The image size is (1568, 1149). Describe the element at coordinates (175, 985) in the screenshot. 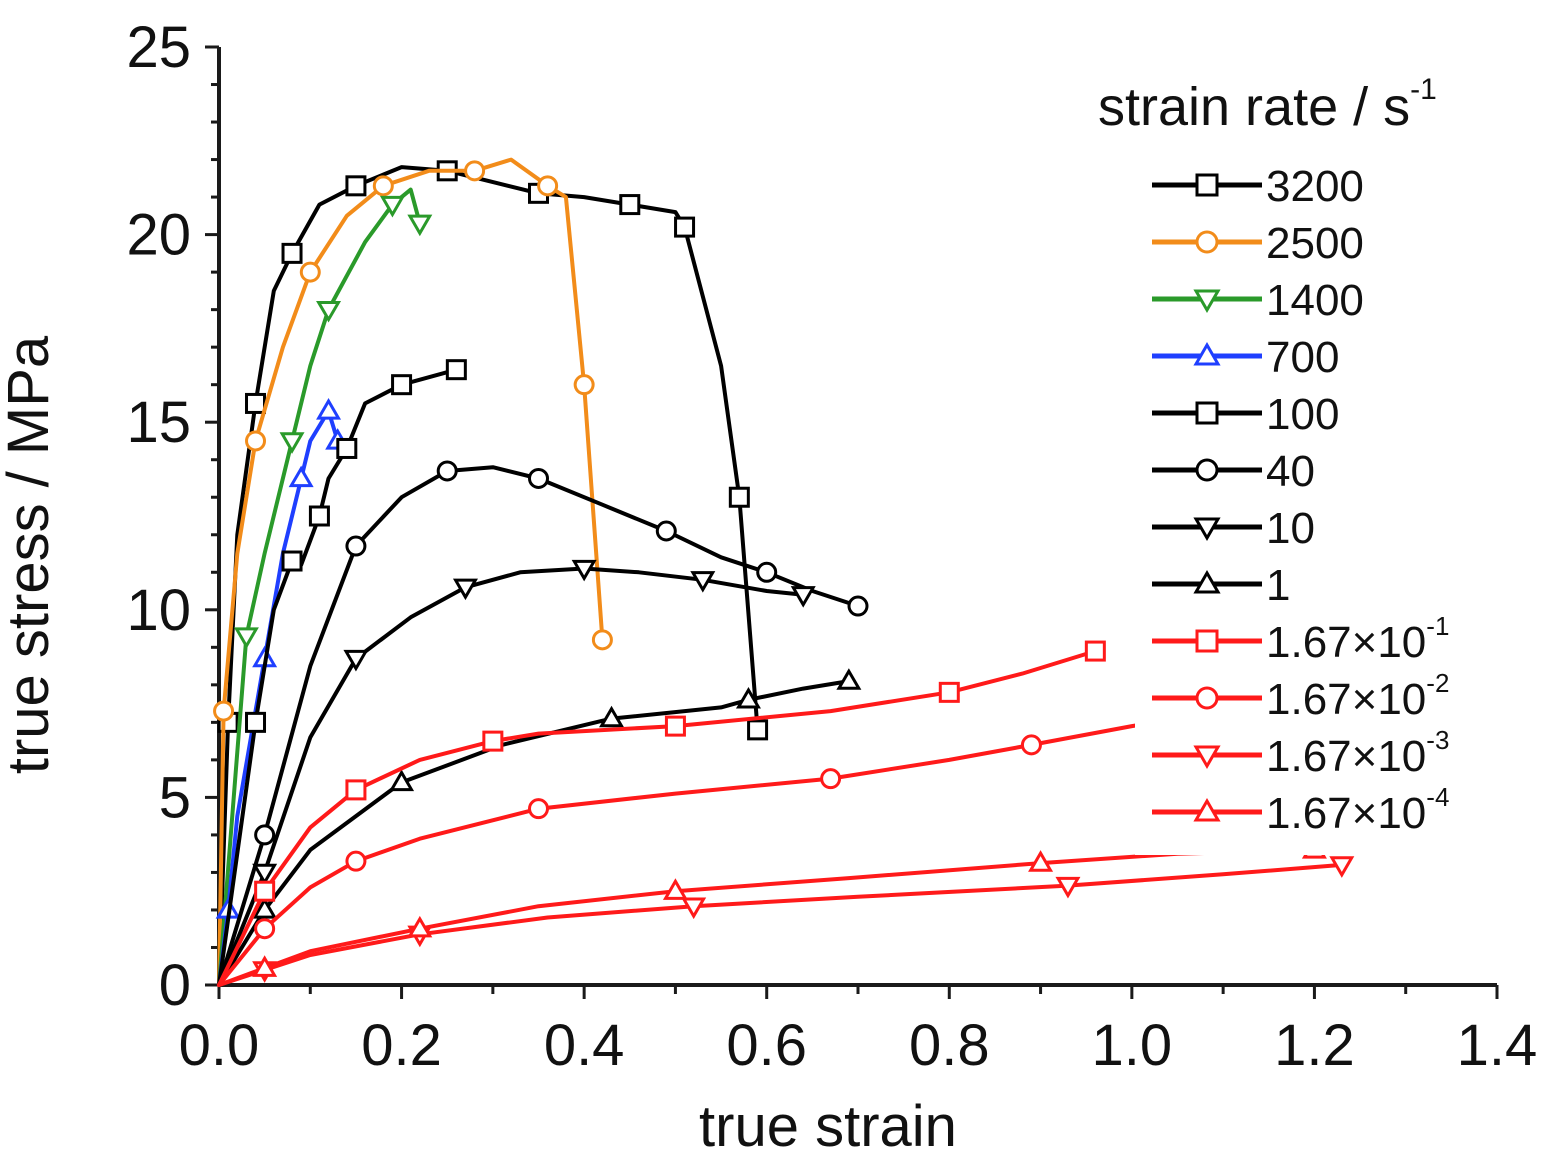

I see `y-tick-label: 0` at that location.